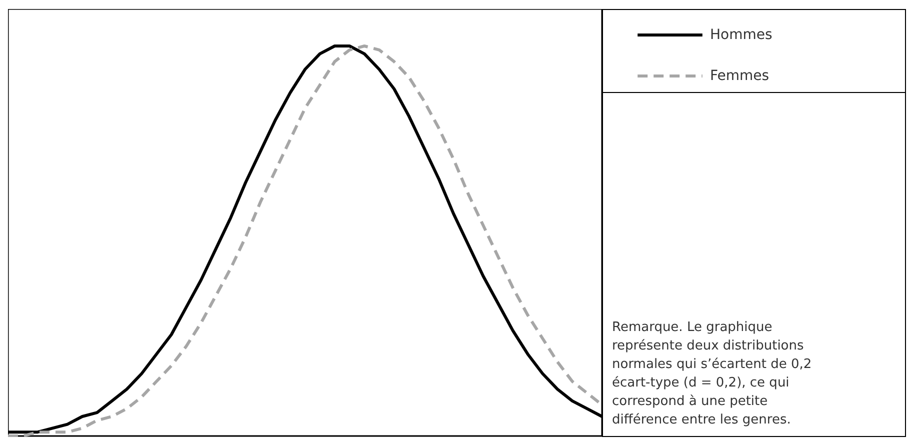 The height and width of the screenshot is (439, 910). Describe the element at coordinates (740, 76) in the screenshot. I see `legend-label: Femmes` at that location.